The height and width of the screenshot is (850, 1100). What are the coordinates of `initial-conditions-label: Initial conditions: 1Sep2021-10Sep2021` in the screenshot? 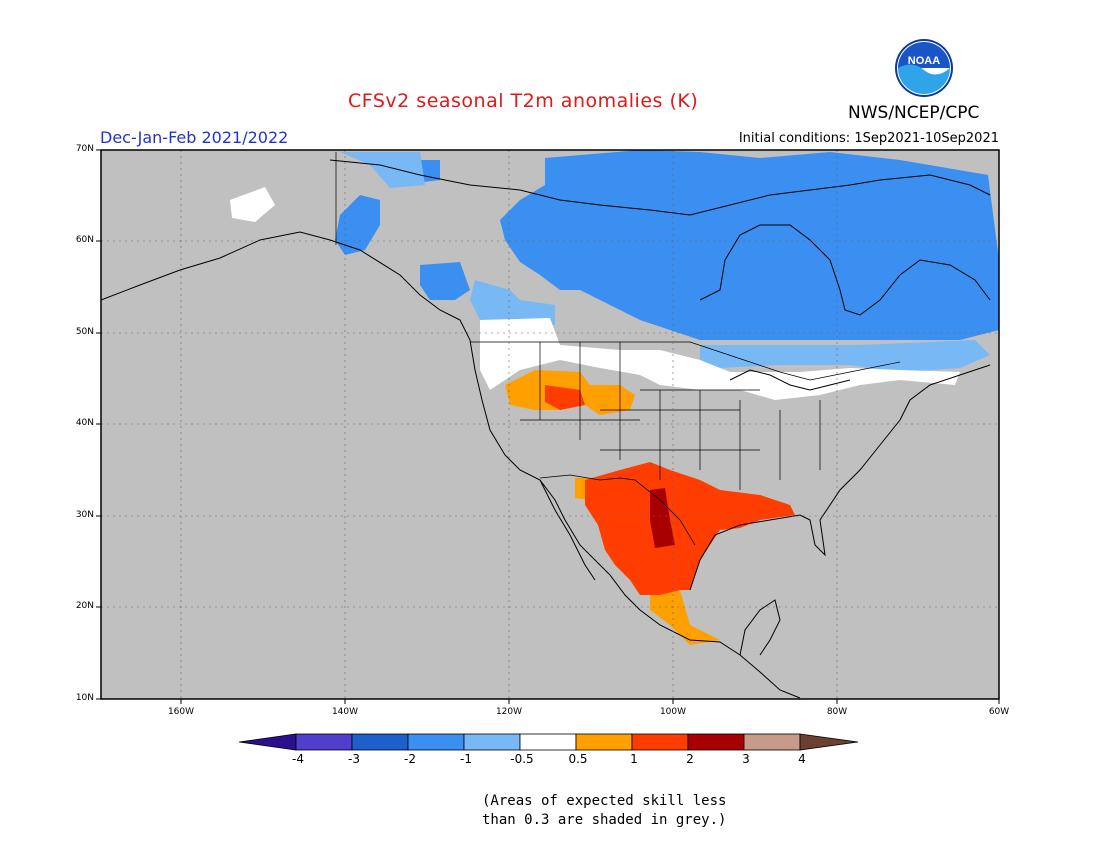 It's located at (868, 138).